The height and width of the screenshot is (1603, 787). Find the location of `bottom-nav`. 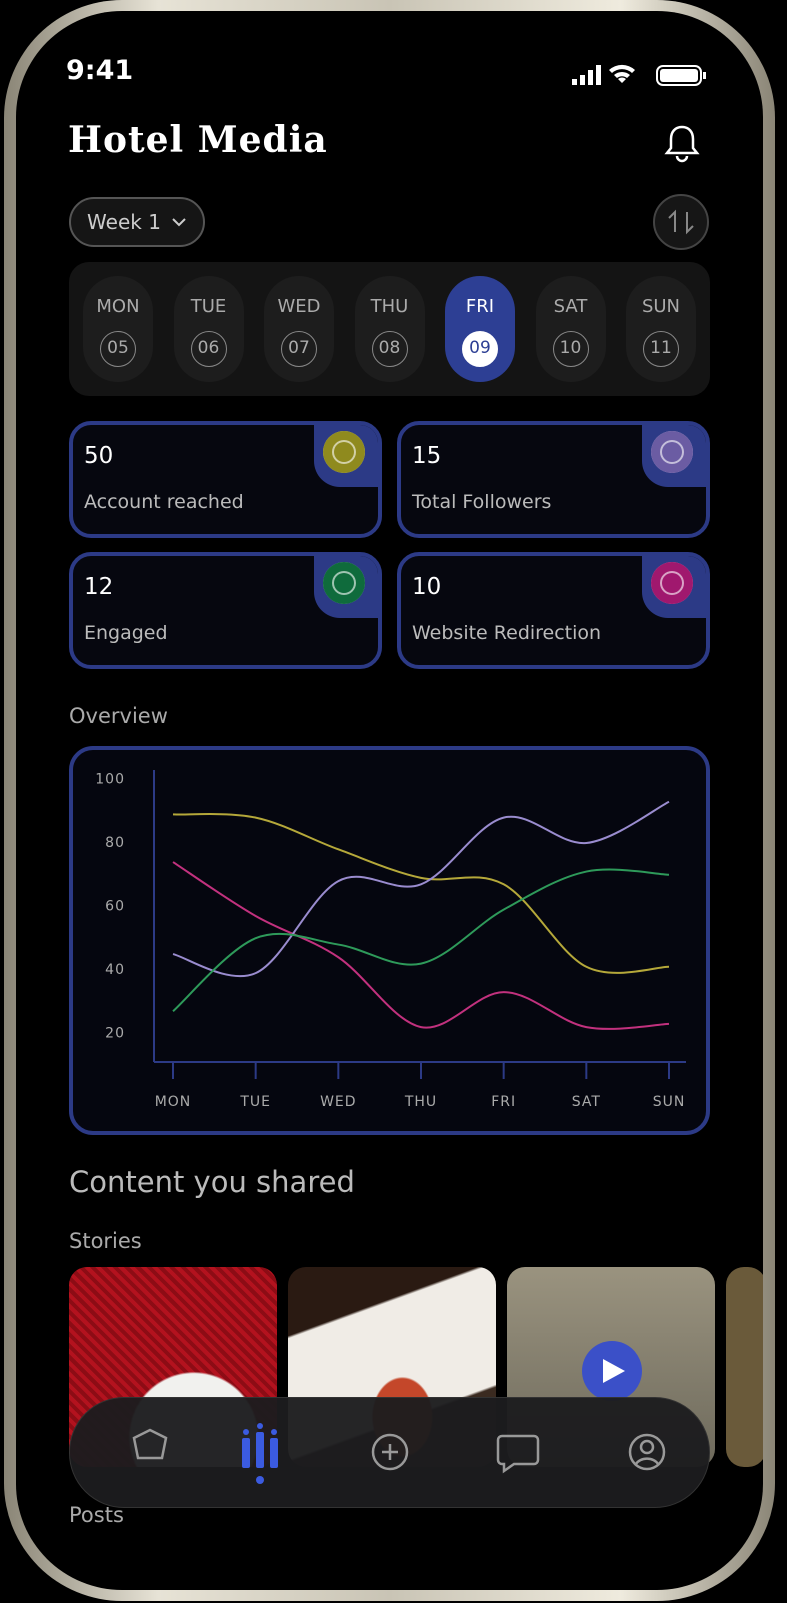

bottom-nav is located at coordinates (389, 1452).